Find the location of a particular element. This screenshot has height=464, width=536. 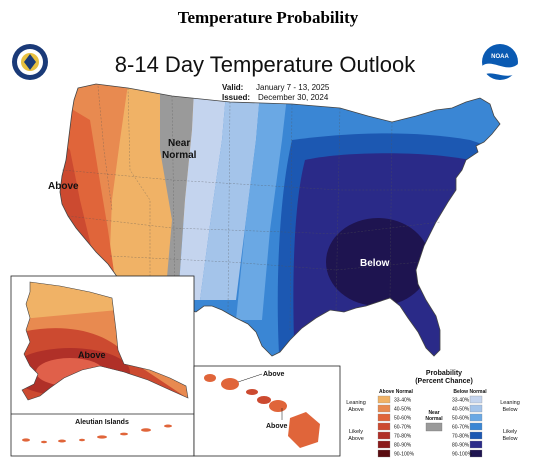

legend-above-range-label: 70-80% is located at coordinates (403, 437).